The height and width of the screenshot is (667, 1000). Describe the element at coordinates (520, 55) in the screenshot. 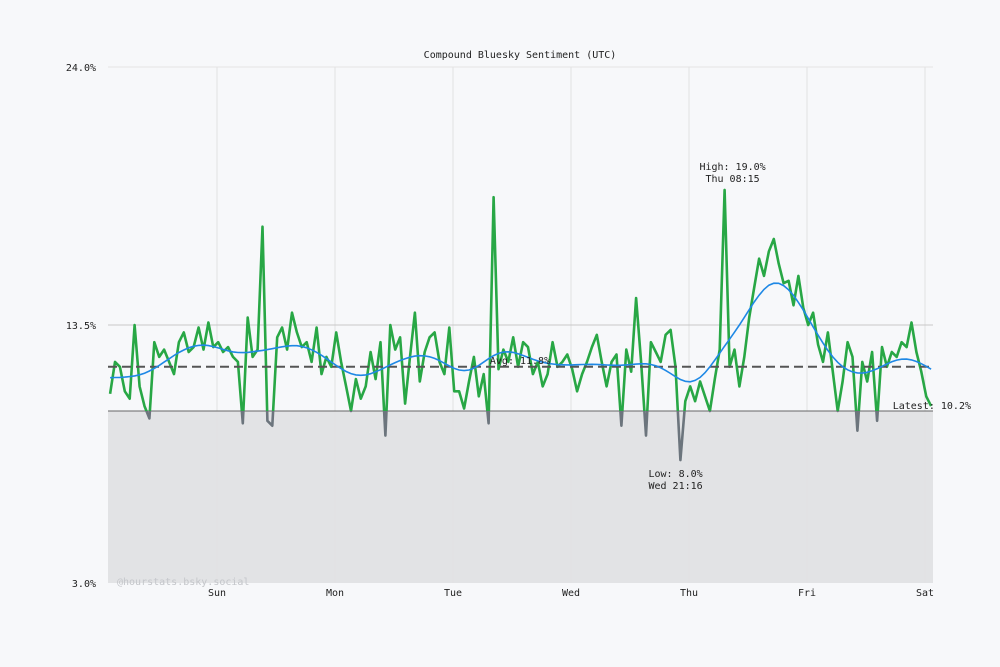

I see `chart-title: Compound Bluesky Sentiment (UTC)` at that location.